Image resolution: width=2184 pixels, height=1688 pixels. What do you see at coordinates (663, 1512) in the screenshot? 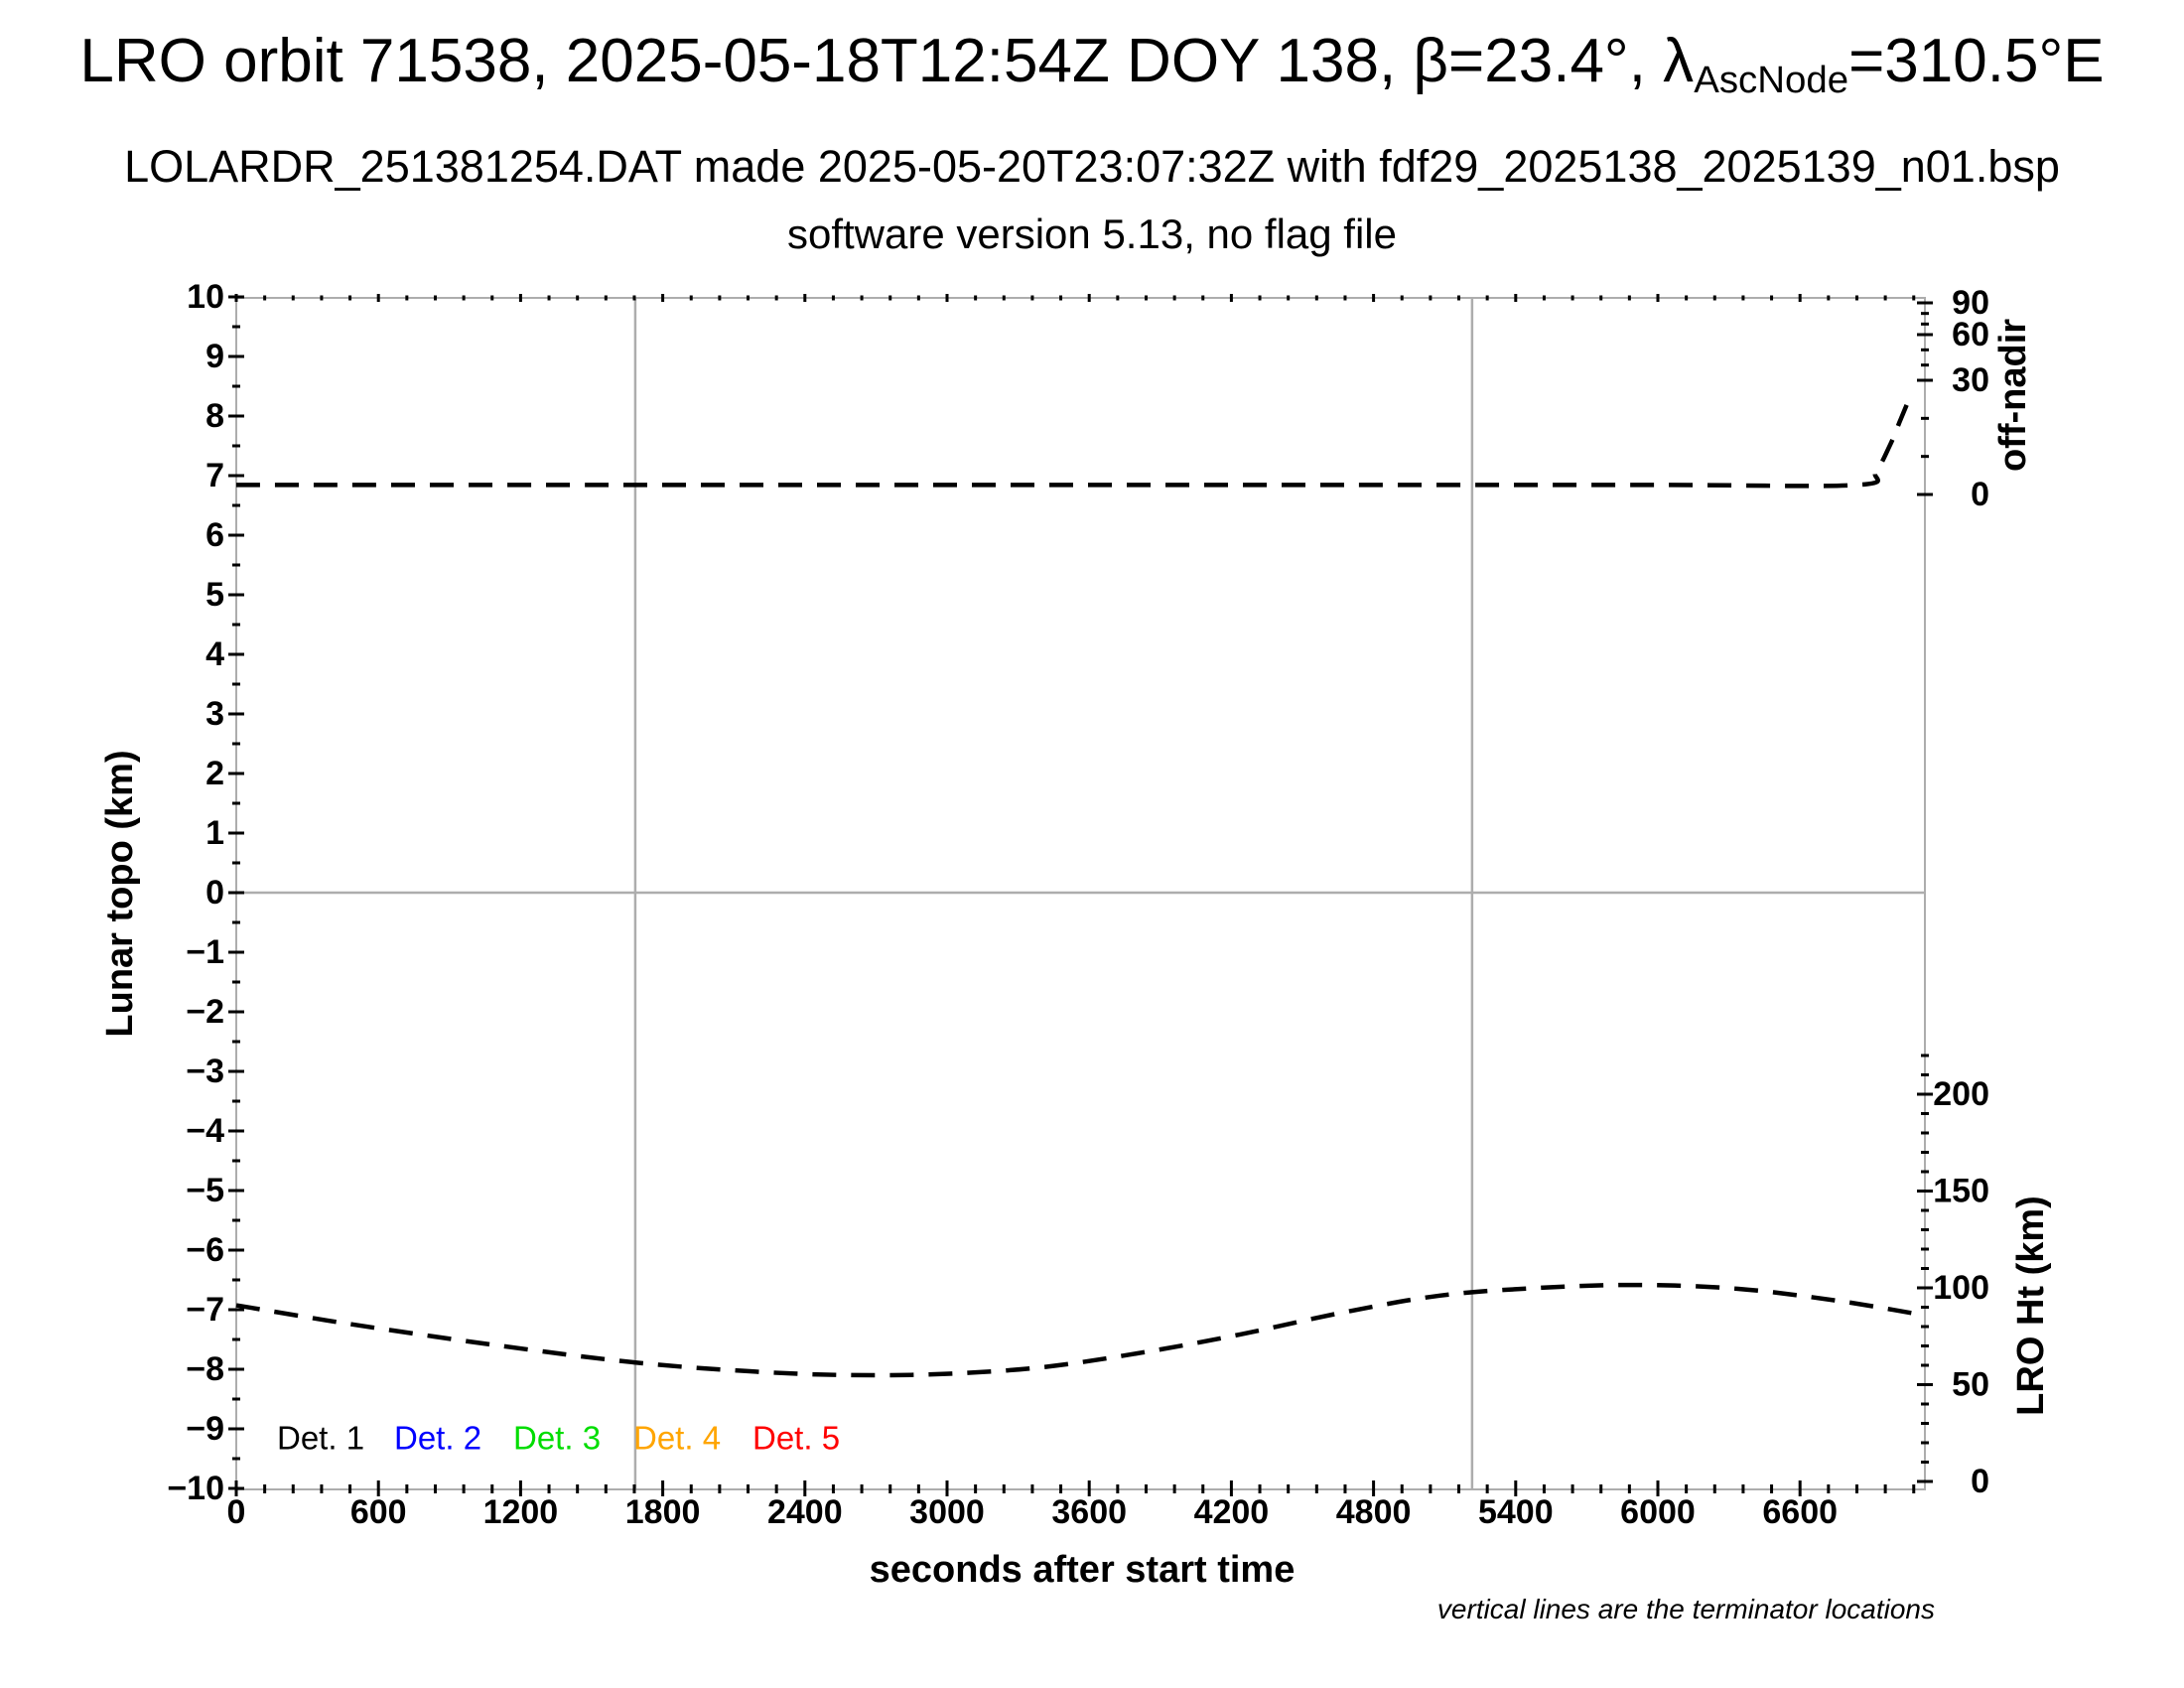
I see `tick-label: 1800` at bounding box center [663, 1512].